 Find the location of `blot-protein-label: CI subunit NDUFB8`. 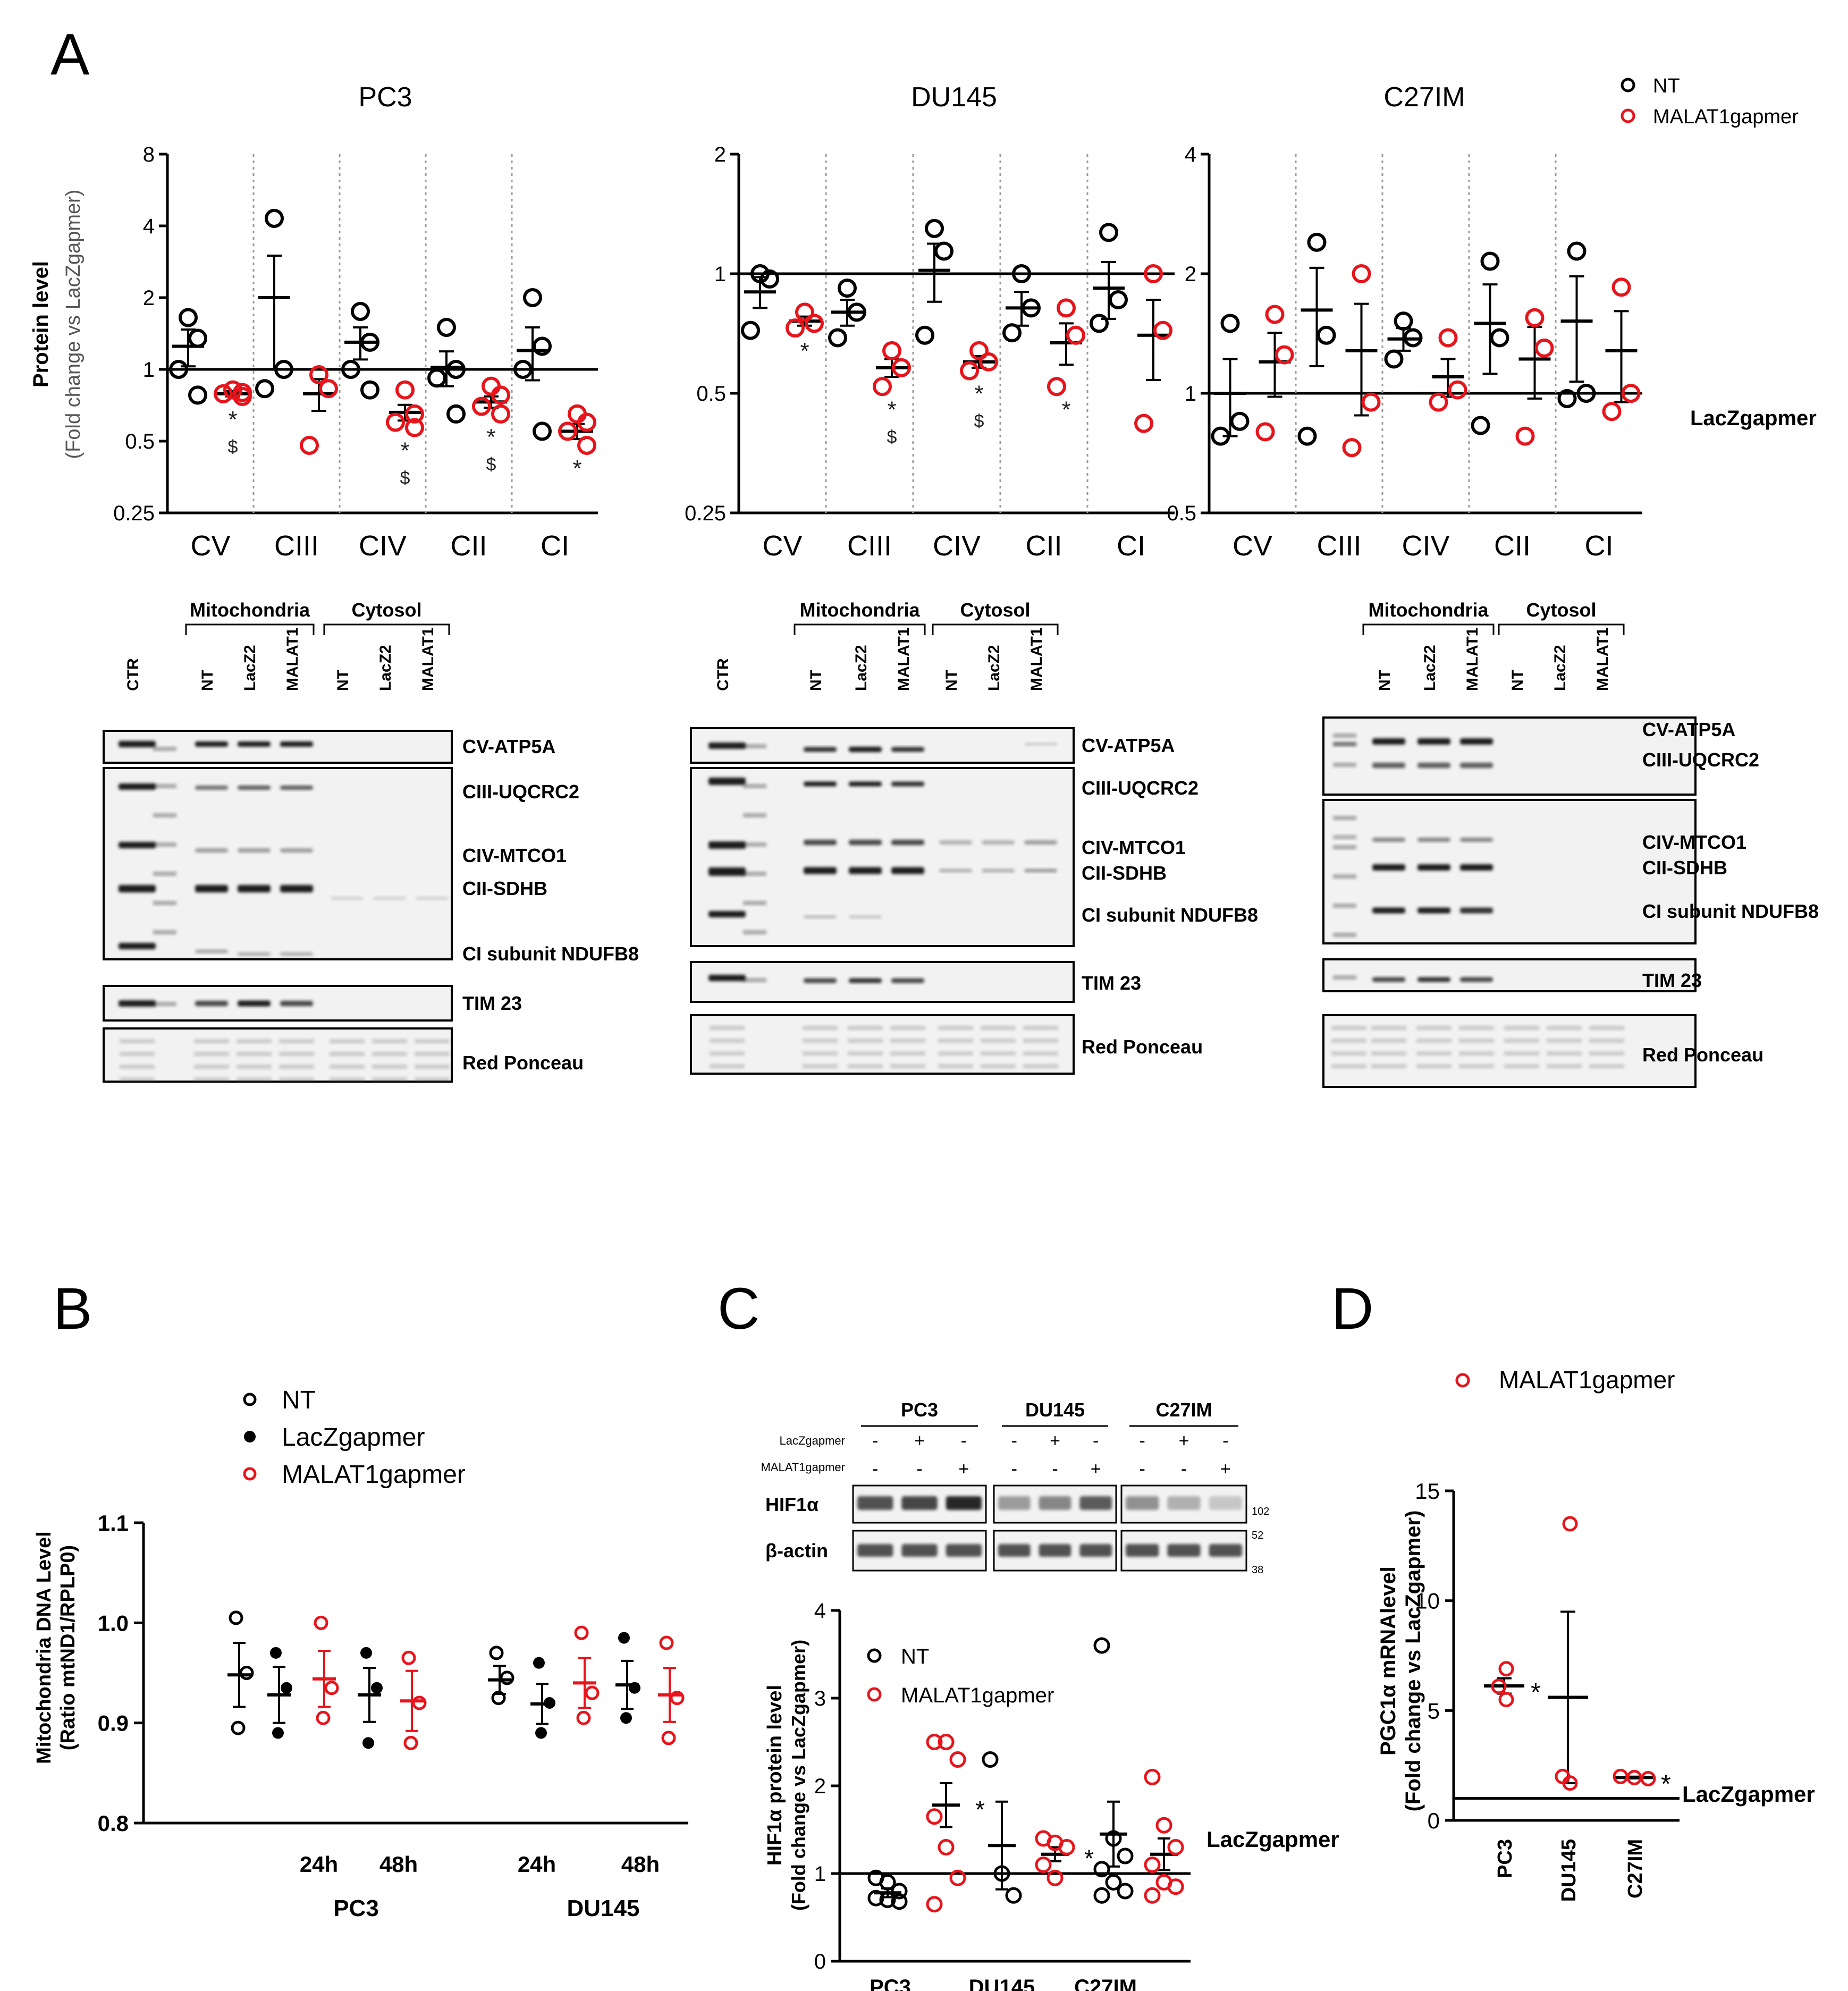

blot-protein-label: CI subunit NDUFB8 is located at coordinates (1731, 911).